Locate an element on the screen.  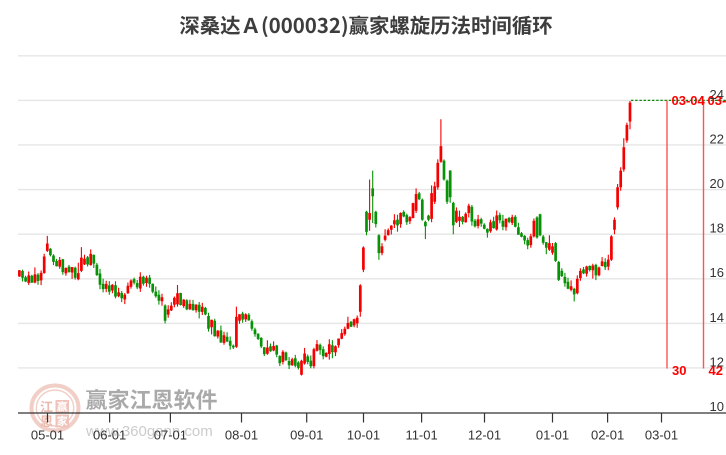
svg-text: 22 is located at coordinates (717, 138).